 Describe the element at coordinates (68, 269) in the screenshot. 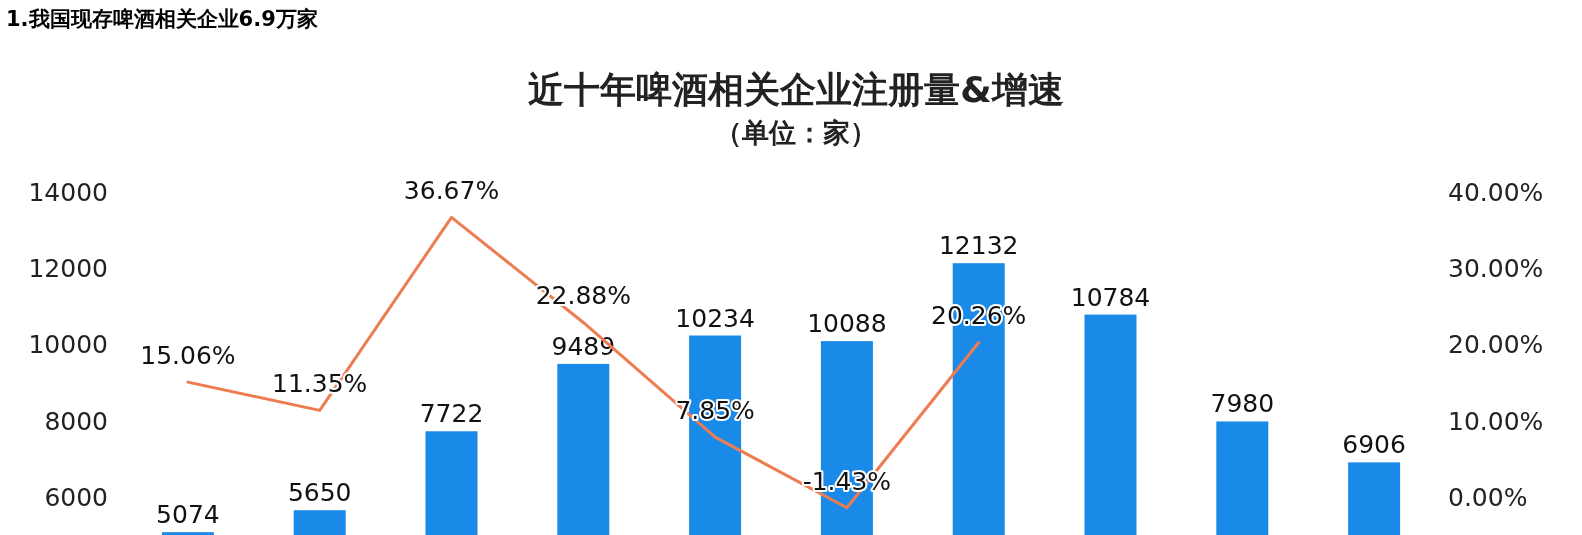

I see `y-tick-label: 12000` at that location.